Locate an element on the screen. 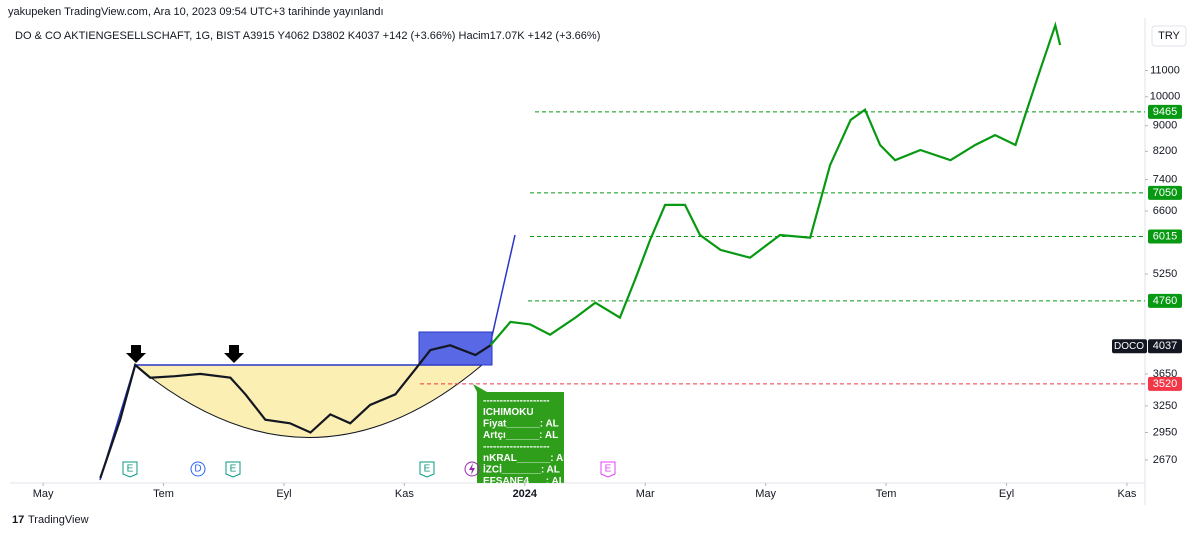 Image resolution: width=1200 pixels, height=534 pixels. x-tick-label: Mar is located at coordinates (645, 494).